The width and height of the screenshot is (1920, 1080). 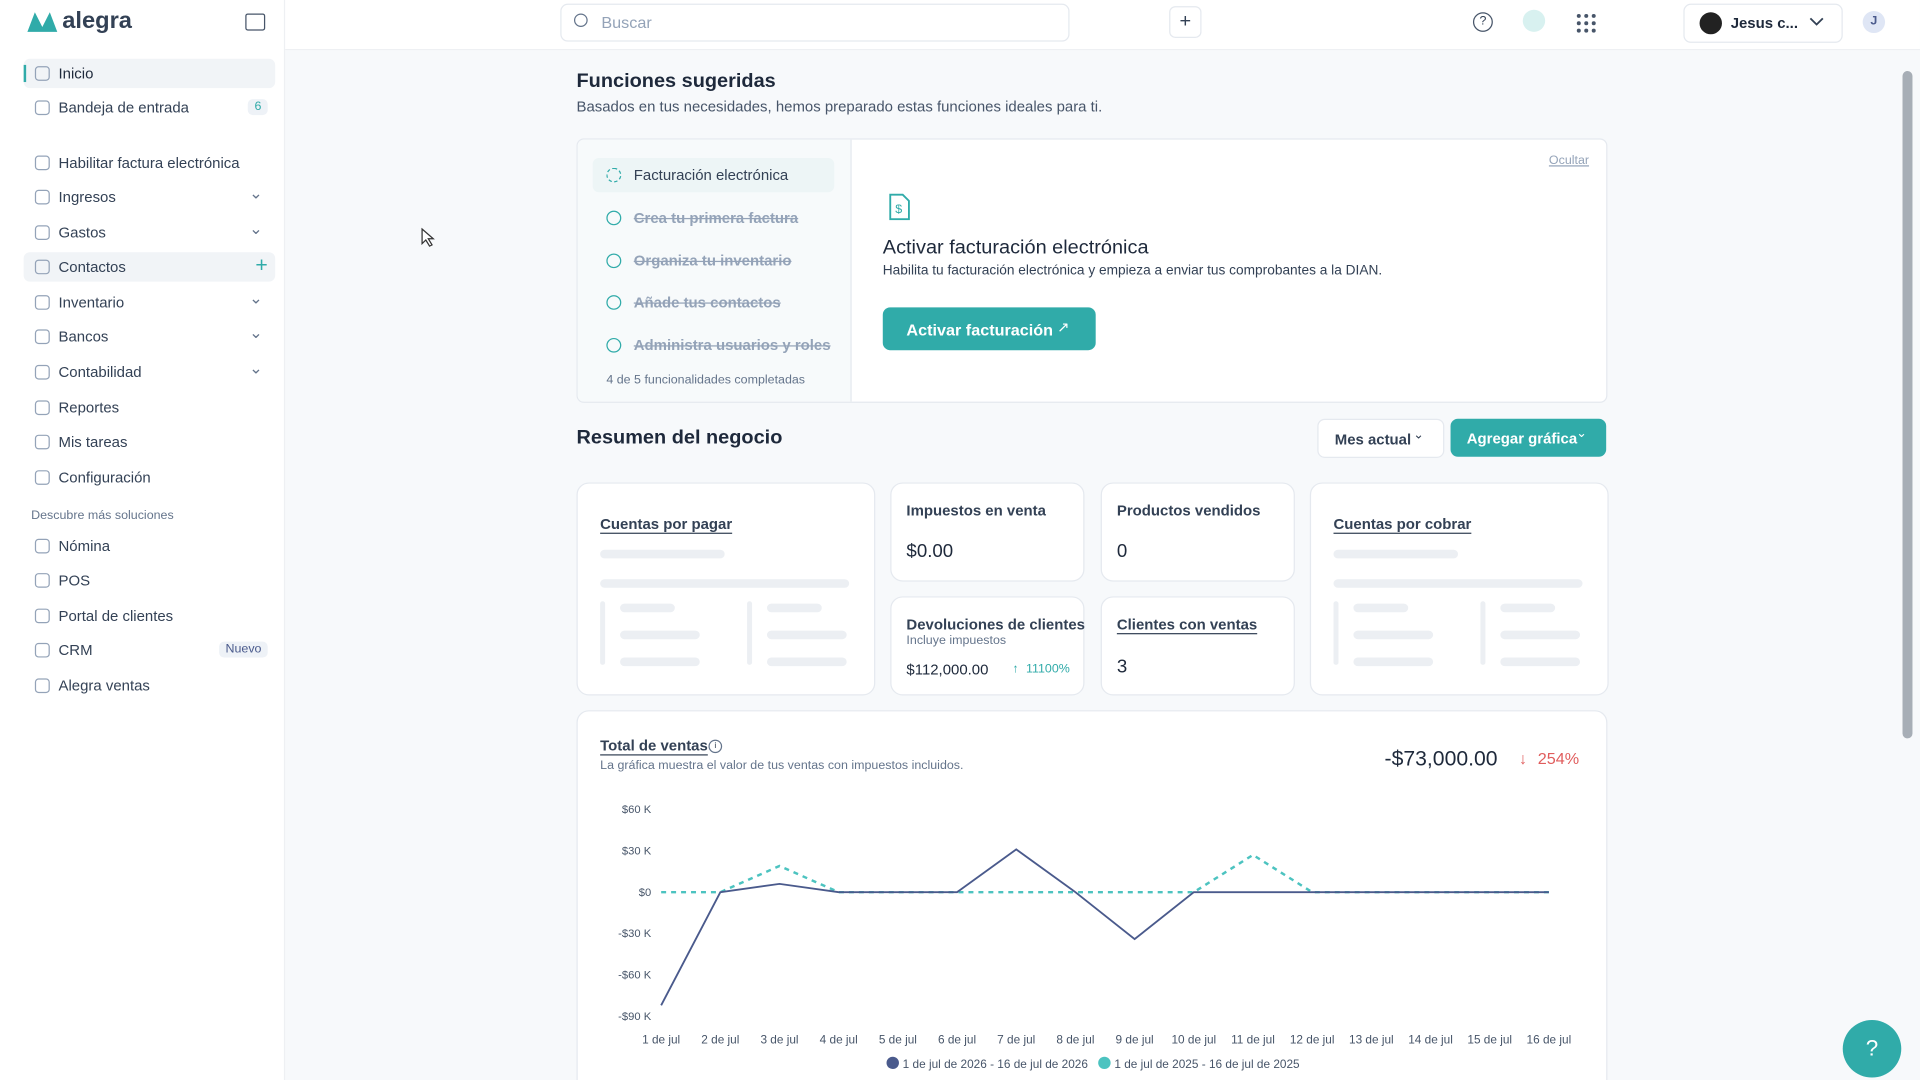 What do you see at coordinates (898, 1039) in the screenshot?
I see `x-tick-label: 5 de jul` at bounding box center [898, 1039].